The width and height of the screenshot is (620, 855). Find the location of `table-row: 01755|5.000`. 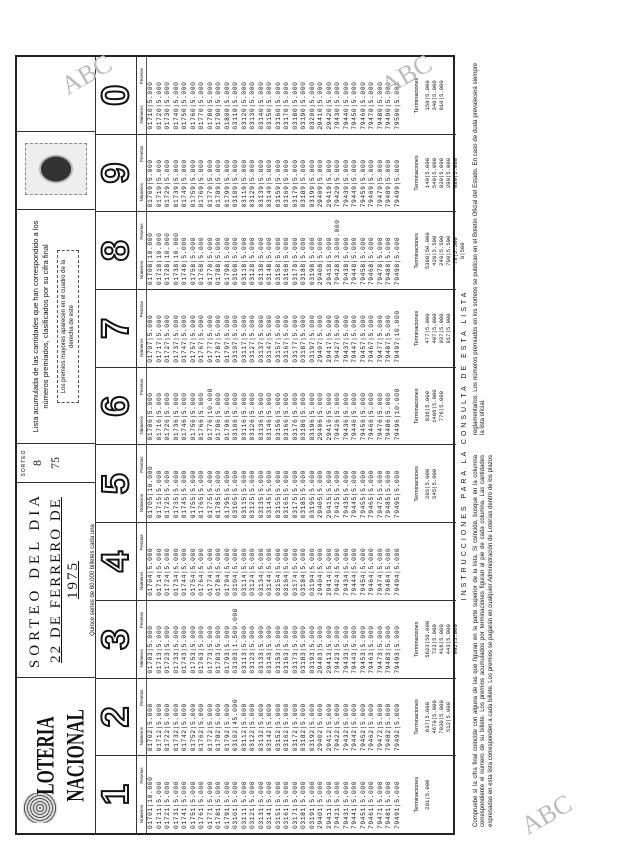

table-row: 01755|5.000 is located at coordinates (193, 494).